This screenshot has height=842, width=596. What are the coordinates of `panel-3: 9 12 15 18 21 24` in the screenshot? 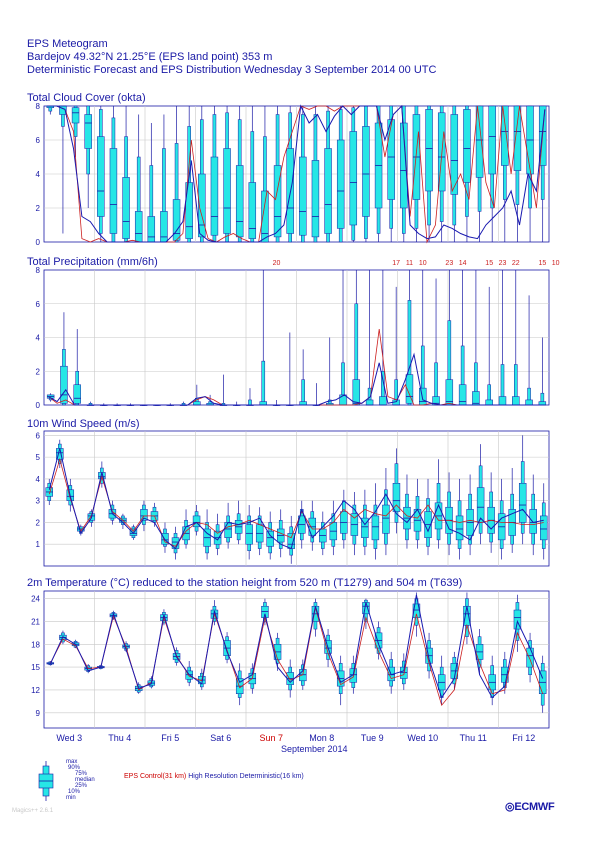 It's located at (290, 659).